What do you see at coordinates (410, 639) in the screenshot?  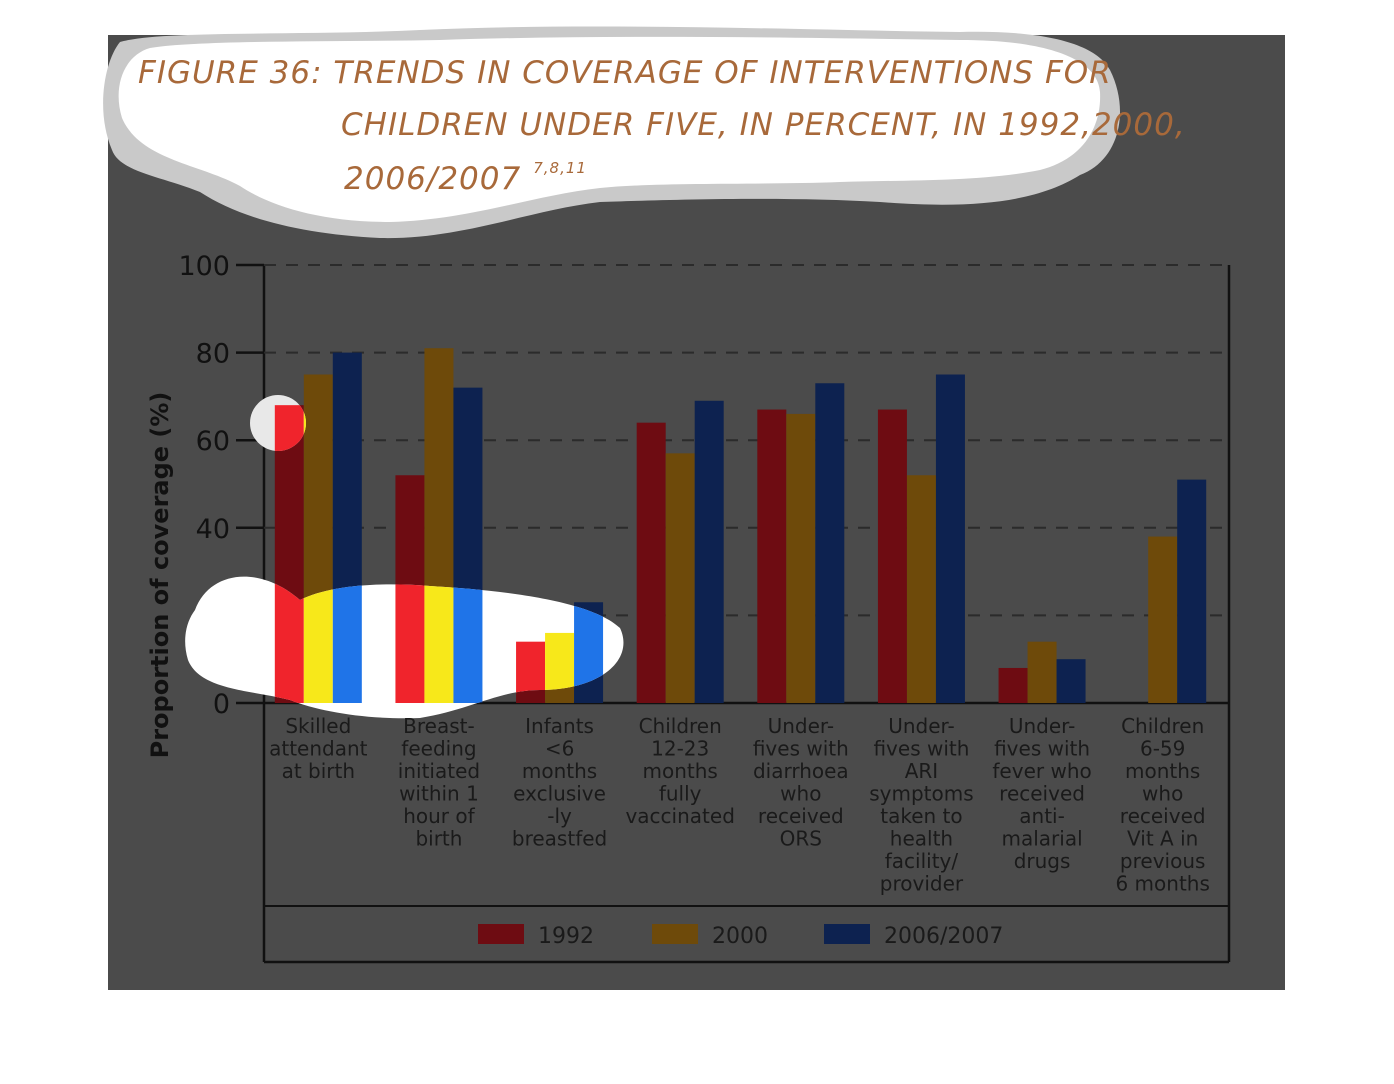 I see `bar-highlight-1992` at bounding box center [410, 639].